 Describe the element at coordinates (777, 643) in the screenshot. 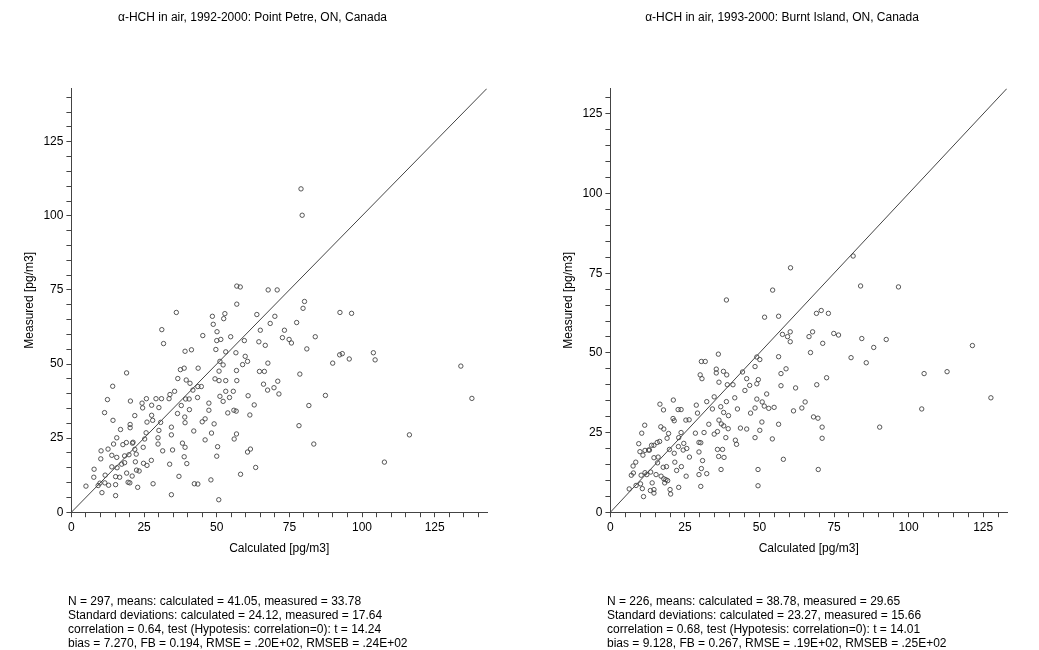

I see `text: bias = 9.128, FB = 0.267, RMSE = .19E+02, RMSEB = .25E+02` at that location.